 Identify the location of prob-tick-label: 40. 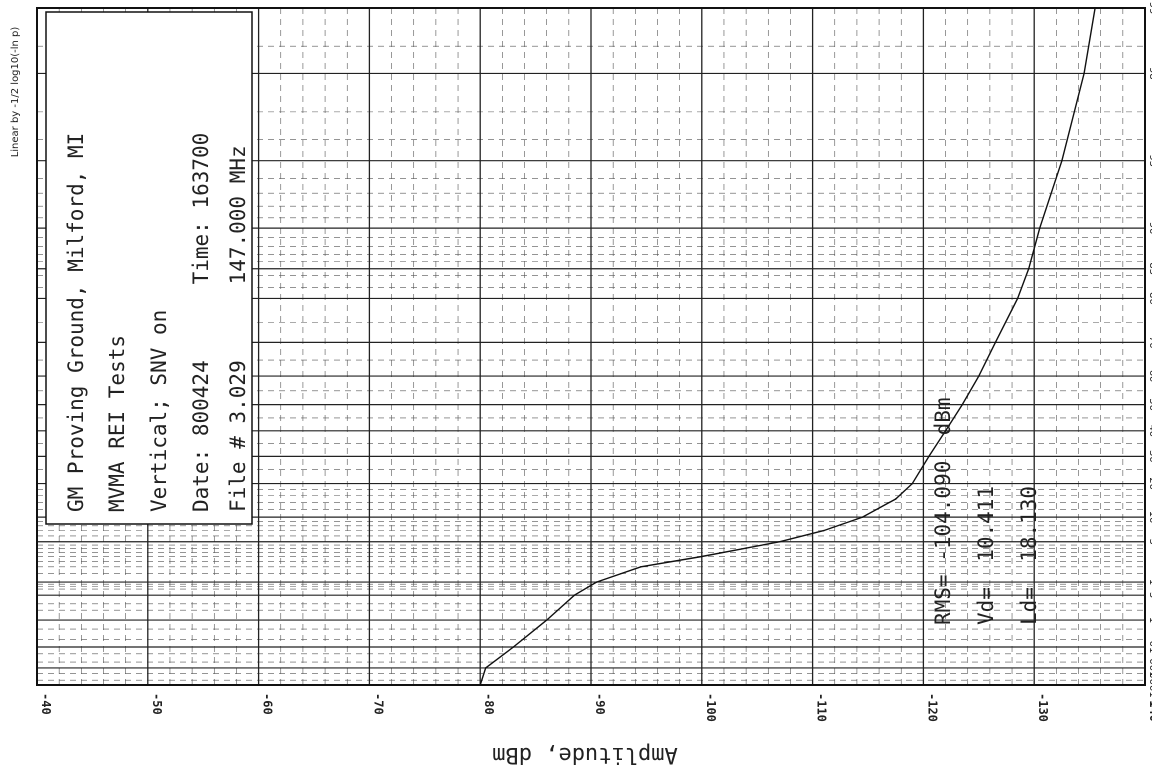
(1149, 430).